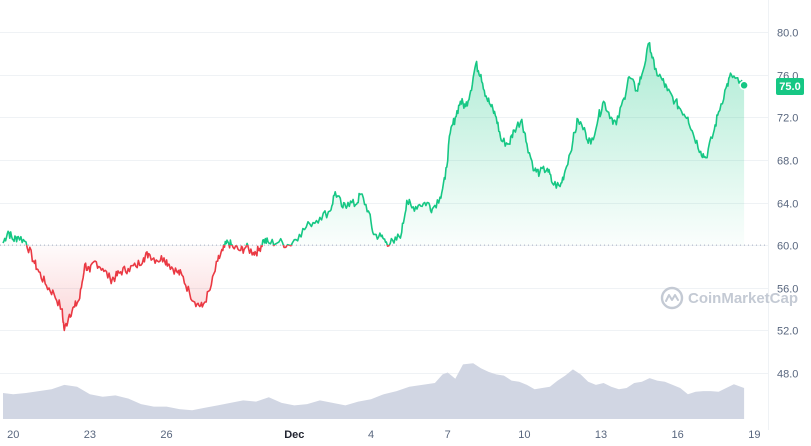  What do you see at coordinates (787, 119) in the screenshot?
I see `y-tick-label: 72.0` at bounding box center [787, 119].